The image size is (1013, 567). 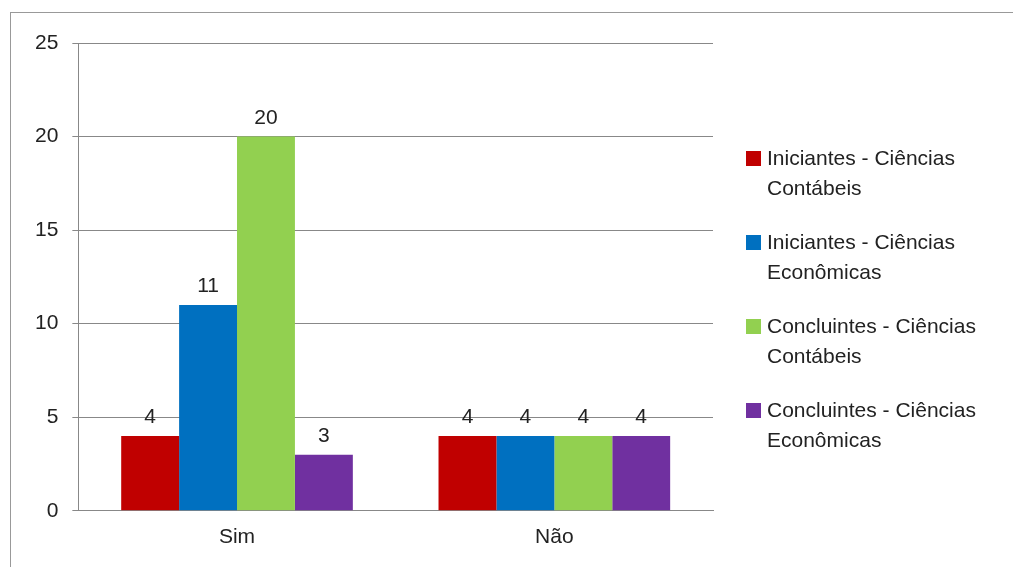 I want to click on legend-label: Iniciantes - Ciências Econômicas, so click(x=861, y=257).